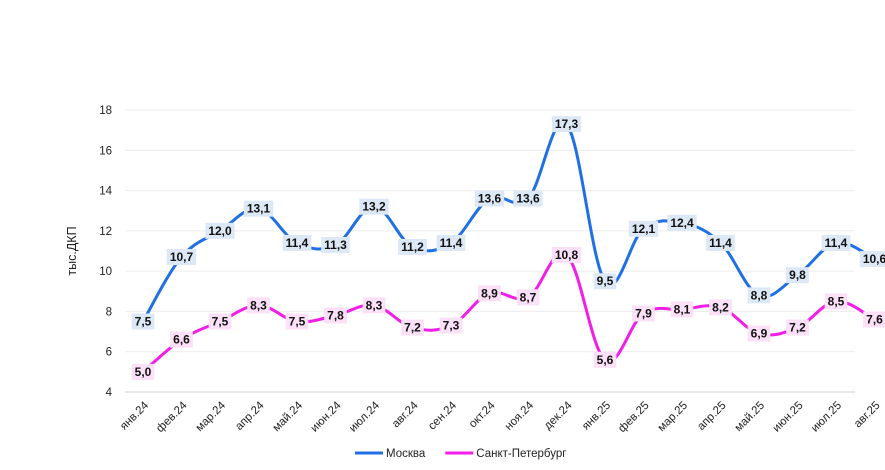  I want to click on data-label-1: 9,8, so click(797, 275).